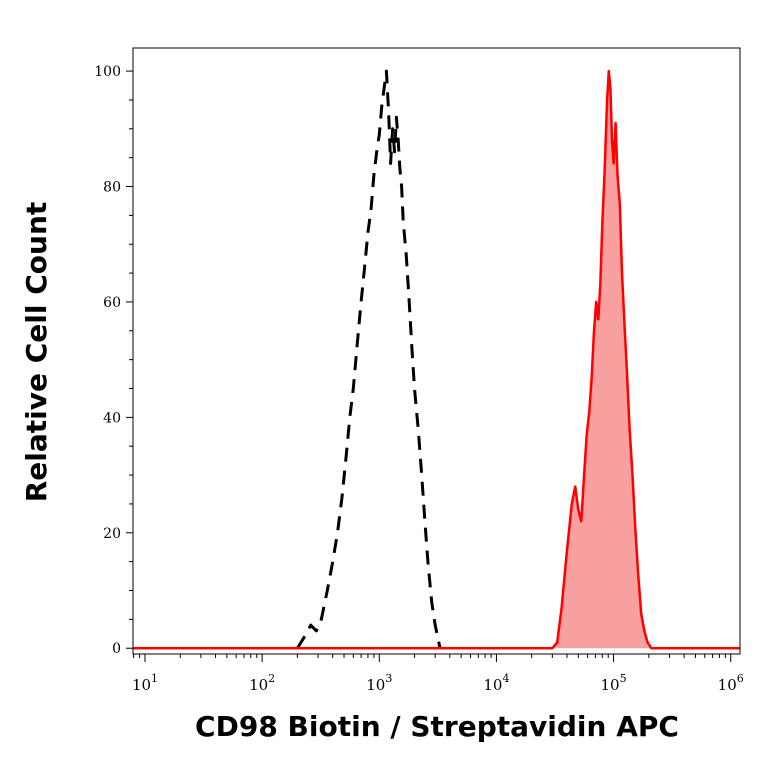 Image resolution: width=764 pixels, height=764 pixels. What do you see at coordinates (112, 188) in the screenshot?
I see `y-tick-label: 80` at bounding box center [112, 188].